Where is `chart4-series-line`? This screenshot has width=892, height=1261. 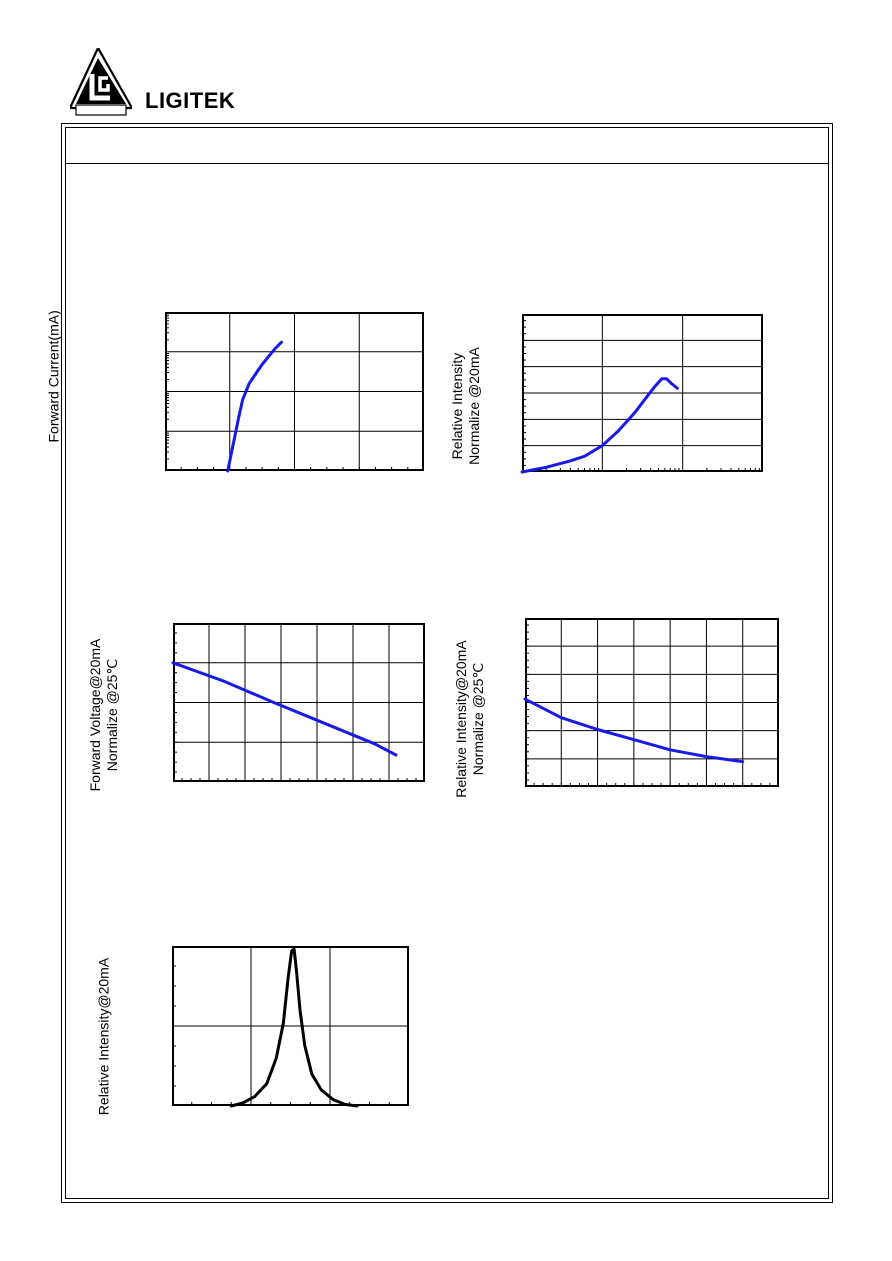
chart4-series-line is located at coordinates (634, 730).